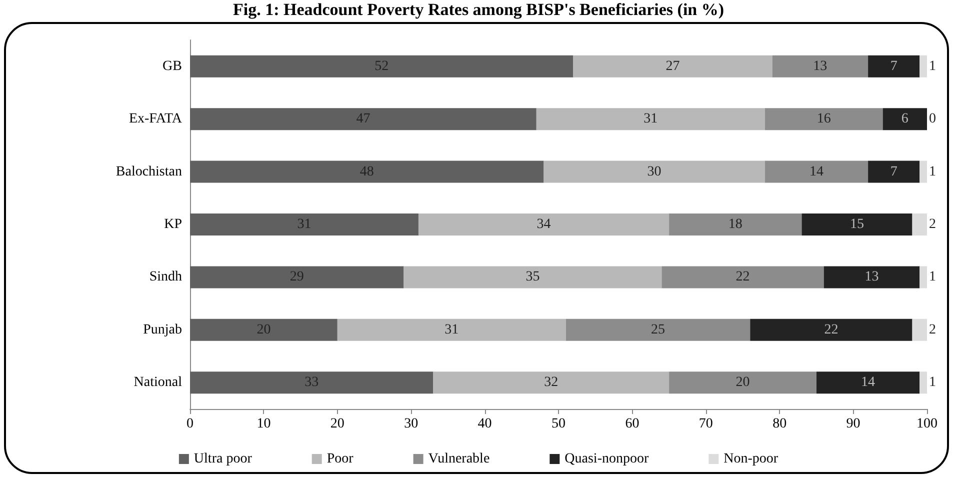 The image size is (957, 479). I want to click on data-label: 35, so click(533, 277).